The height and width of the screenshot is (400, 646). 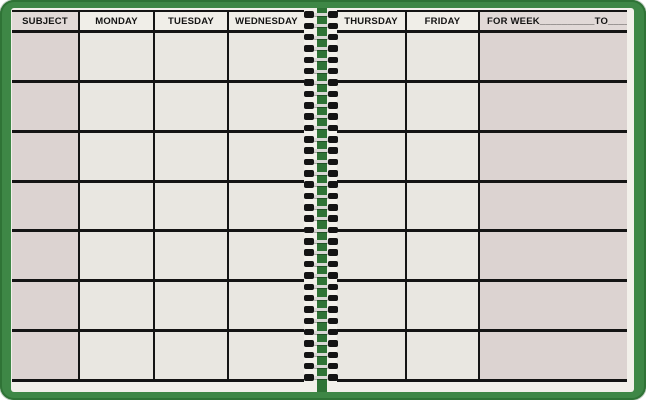 What do you see at coordinates (117, 206) in the screenshot?
I see `cell-monday-r4` at bounding box center [117, 206].